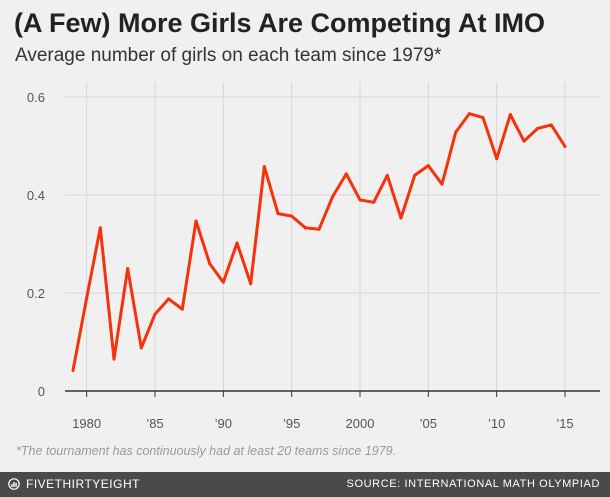  What do you see at coordinates (41, 391) in the screenshot?
I see `y-tick-label: 0` at bounding box center [41, 391].